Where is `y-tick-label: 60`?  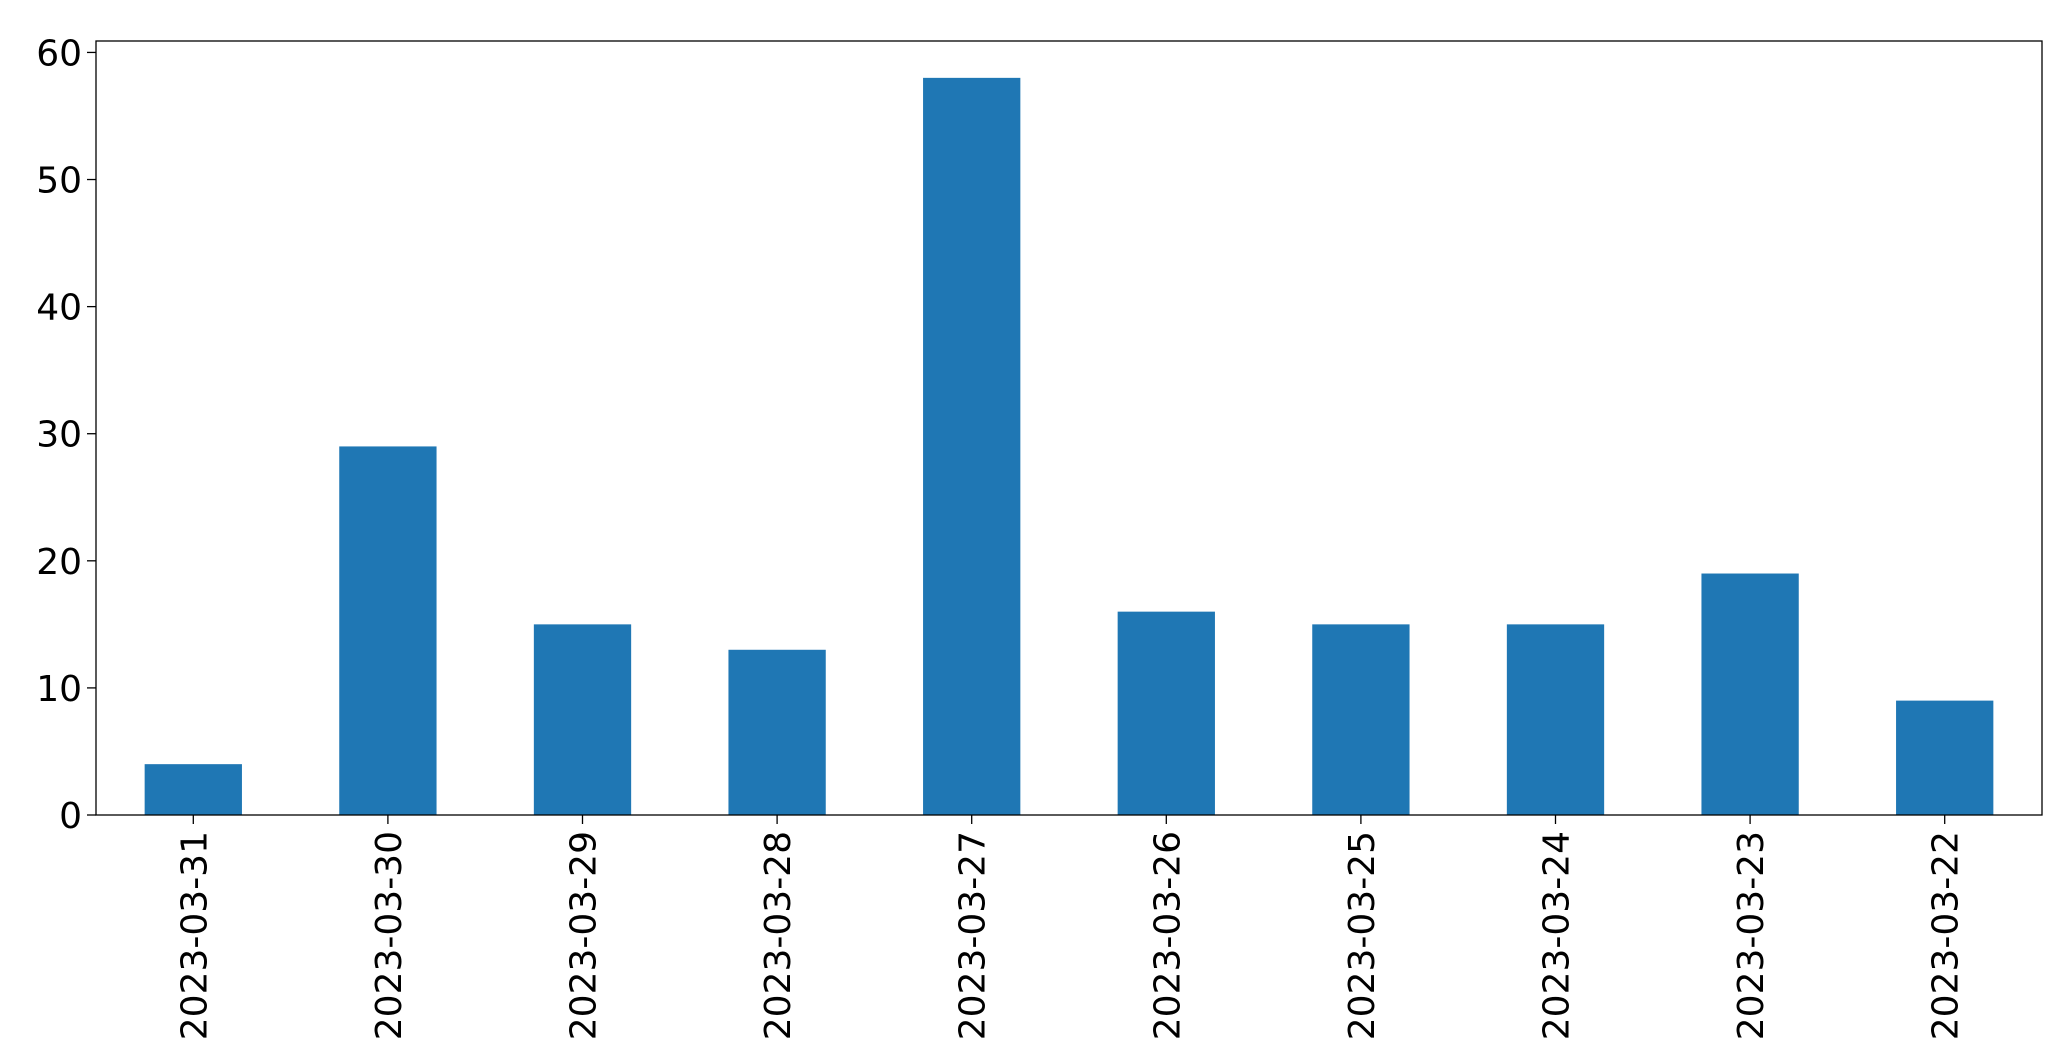 y-tick-label: 60 is located at coordinates (59, 53).